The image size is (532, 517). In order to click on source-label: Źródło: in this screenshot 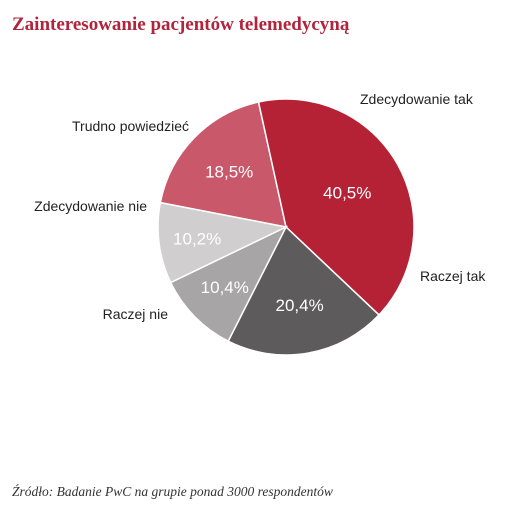, I will do `click(33, 491)`.